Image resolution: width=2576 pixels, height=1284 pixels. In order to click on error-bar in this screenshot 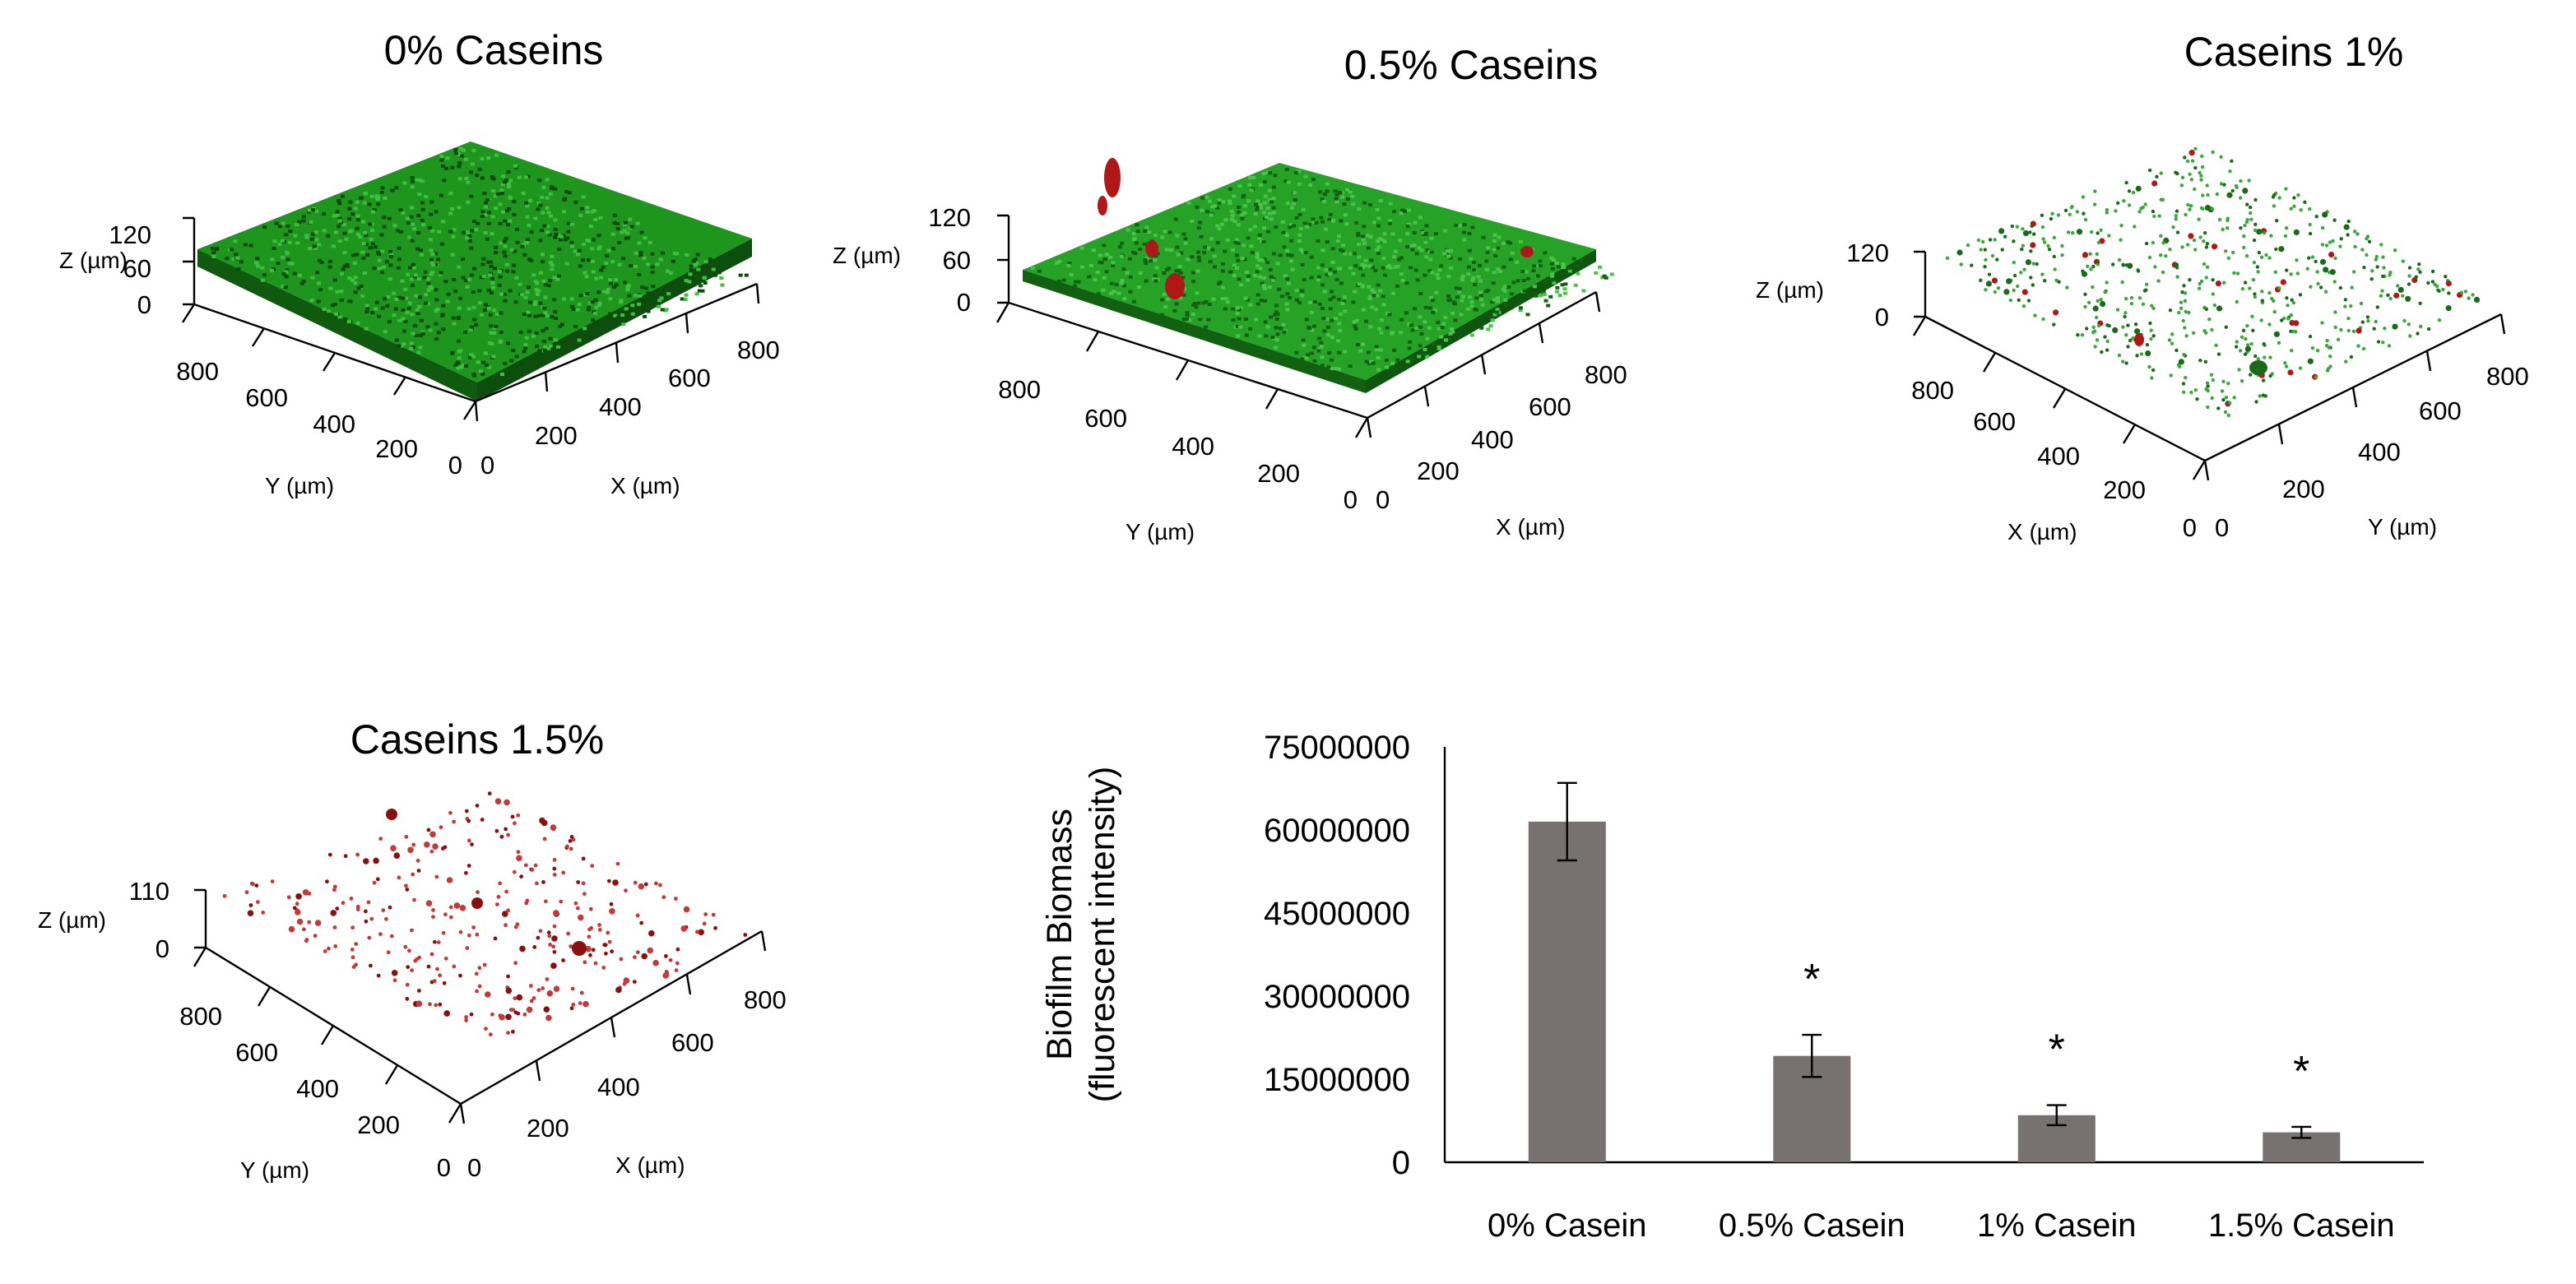, I will do `click(2301, 1132)`.